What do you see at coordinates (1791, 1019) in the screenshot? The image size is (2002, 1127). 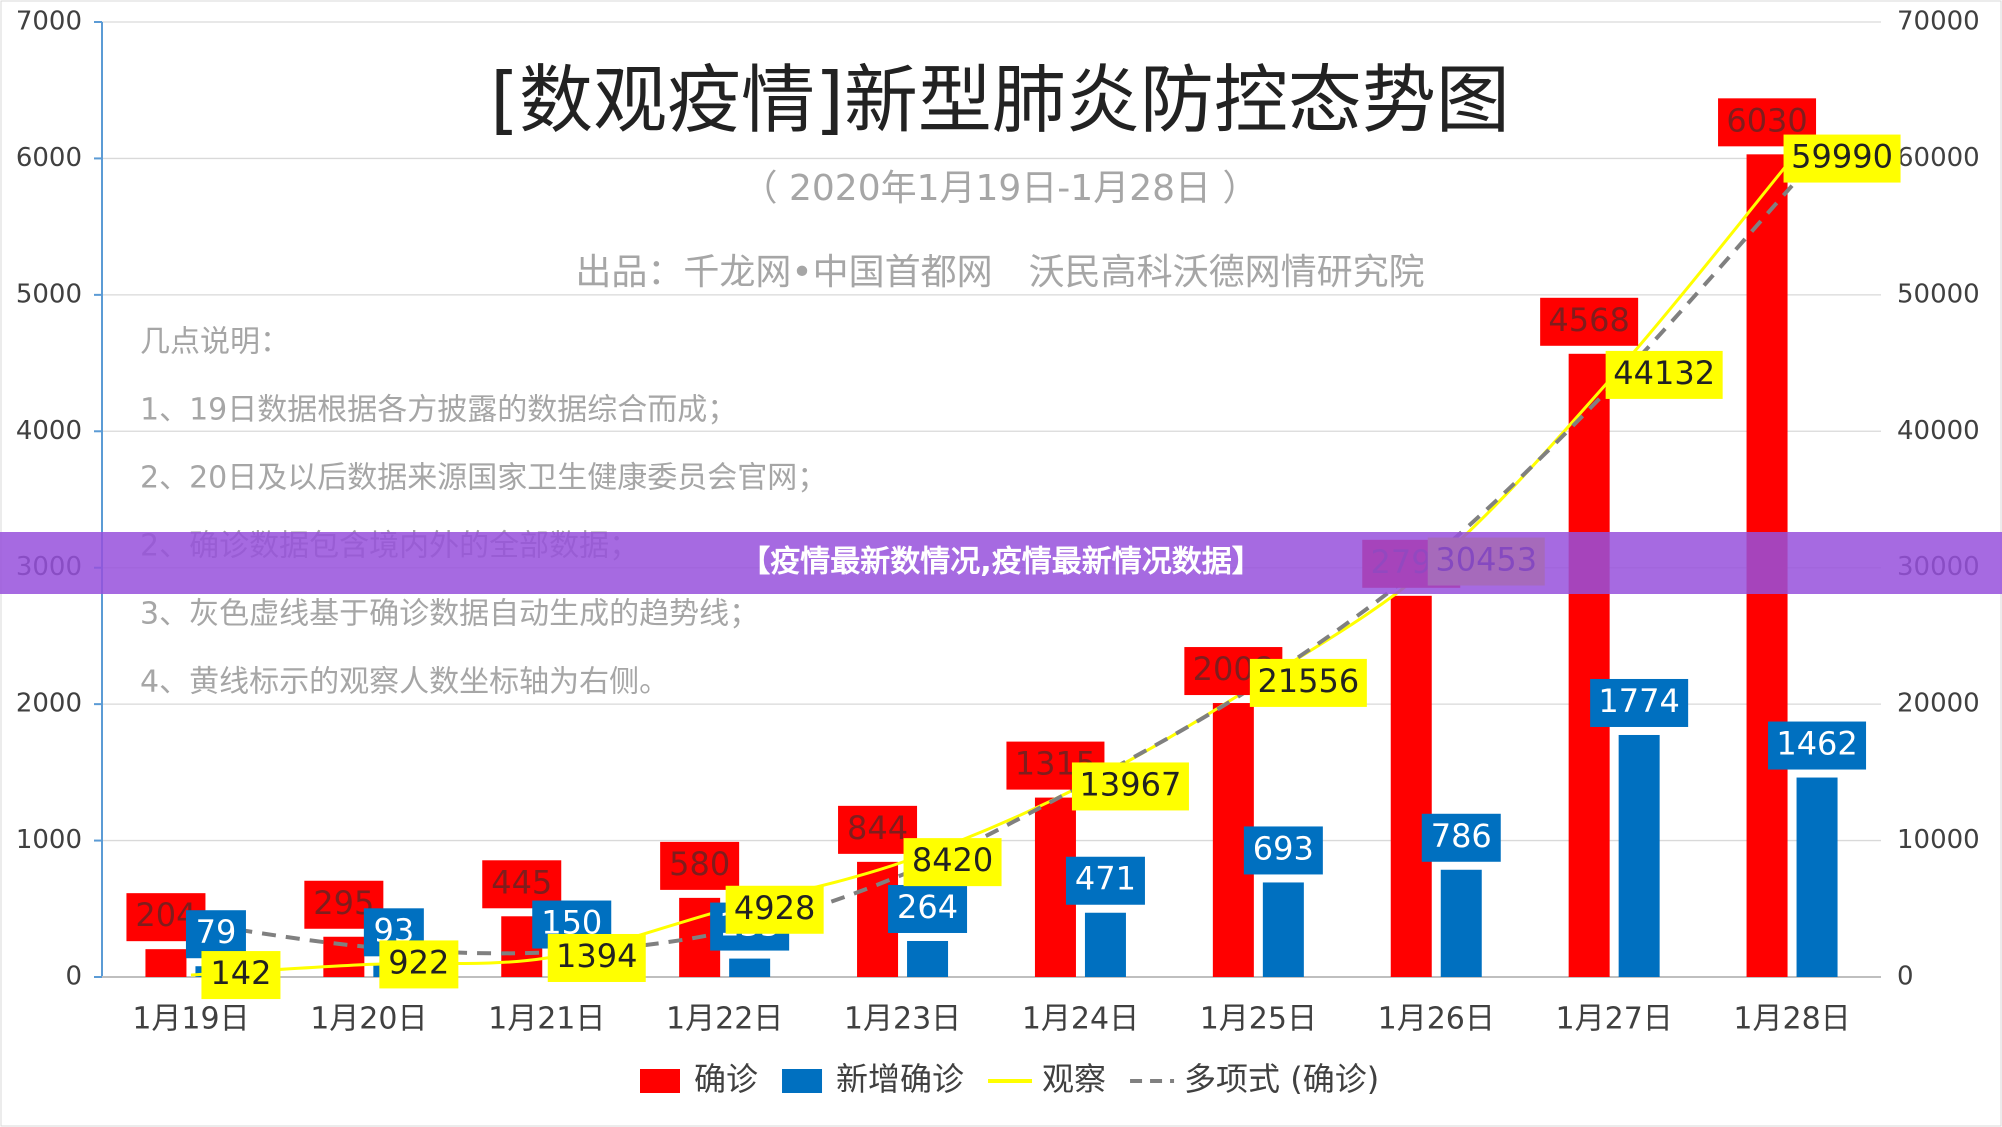 I see `x-tick-label: 1月28日` at bounding box center [1791, 1019].